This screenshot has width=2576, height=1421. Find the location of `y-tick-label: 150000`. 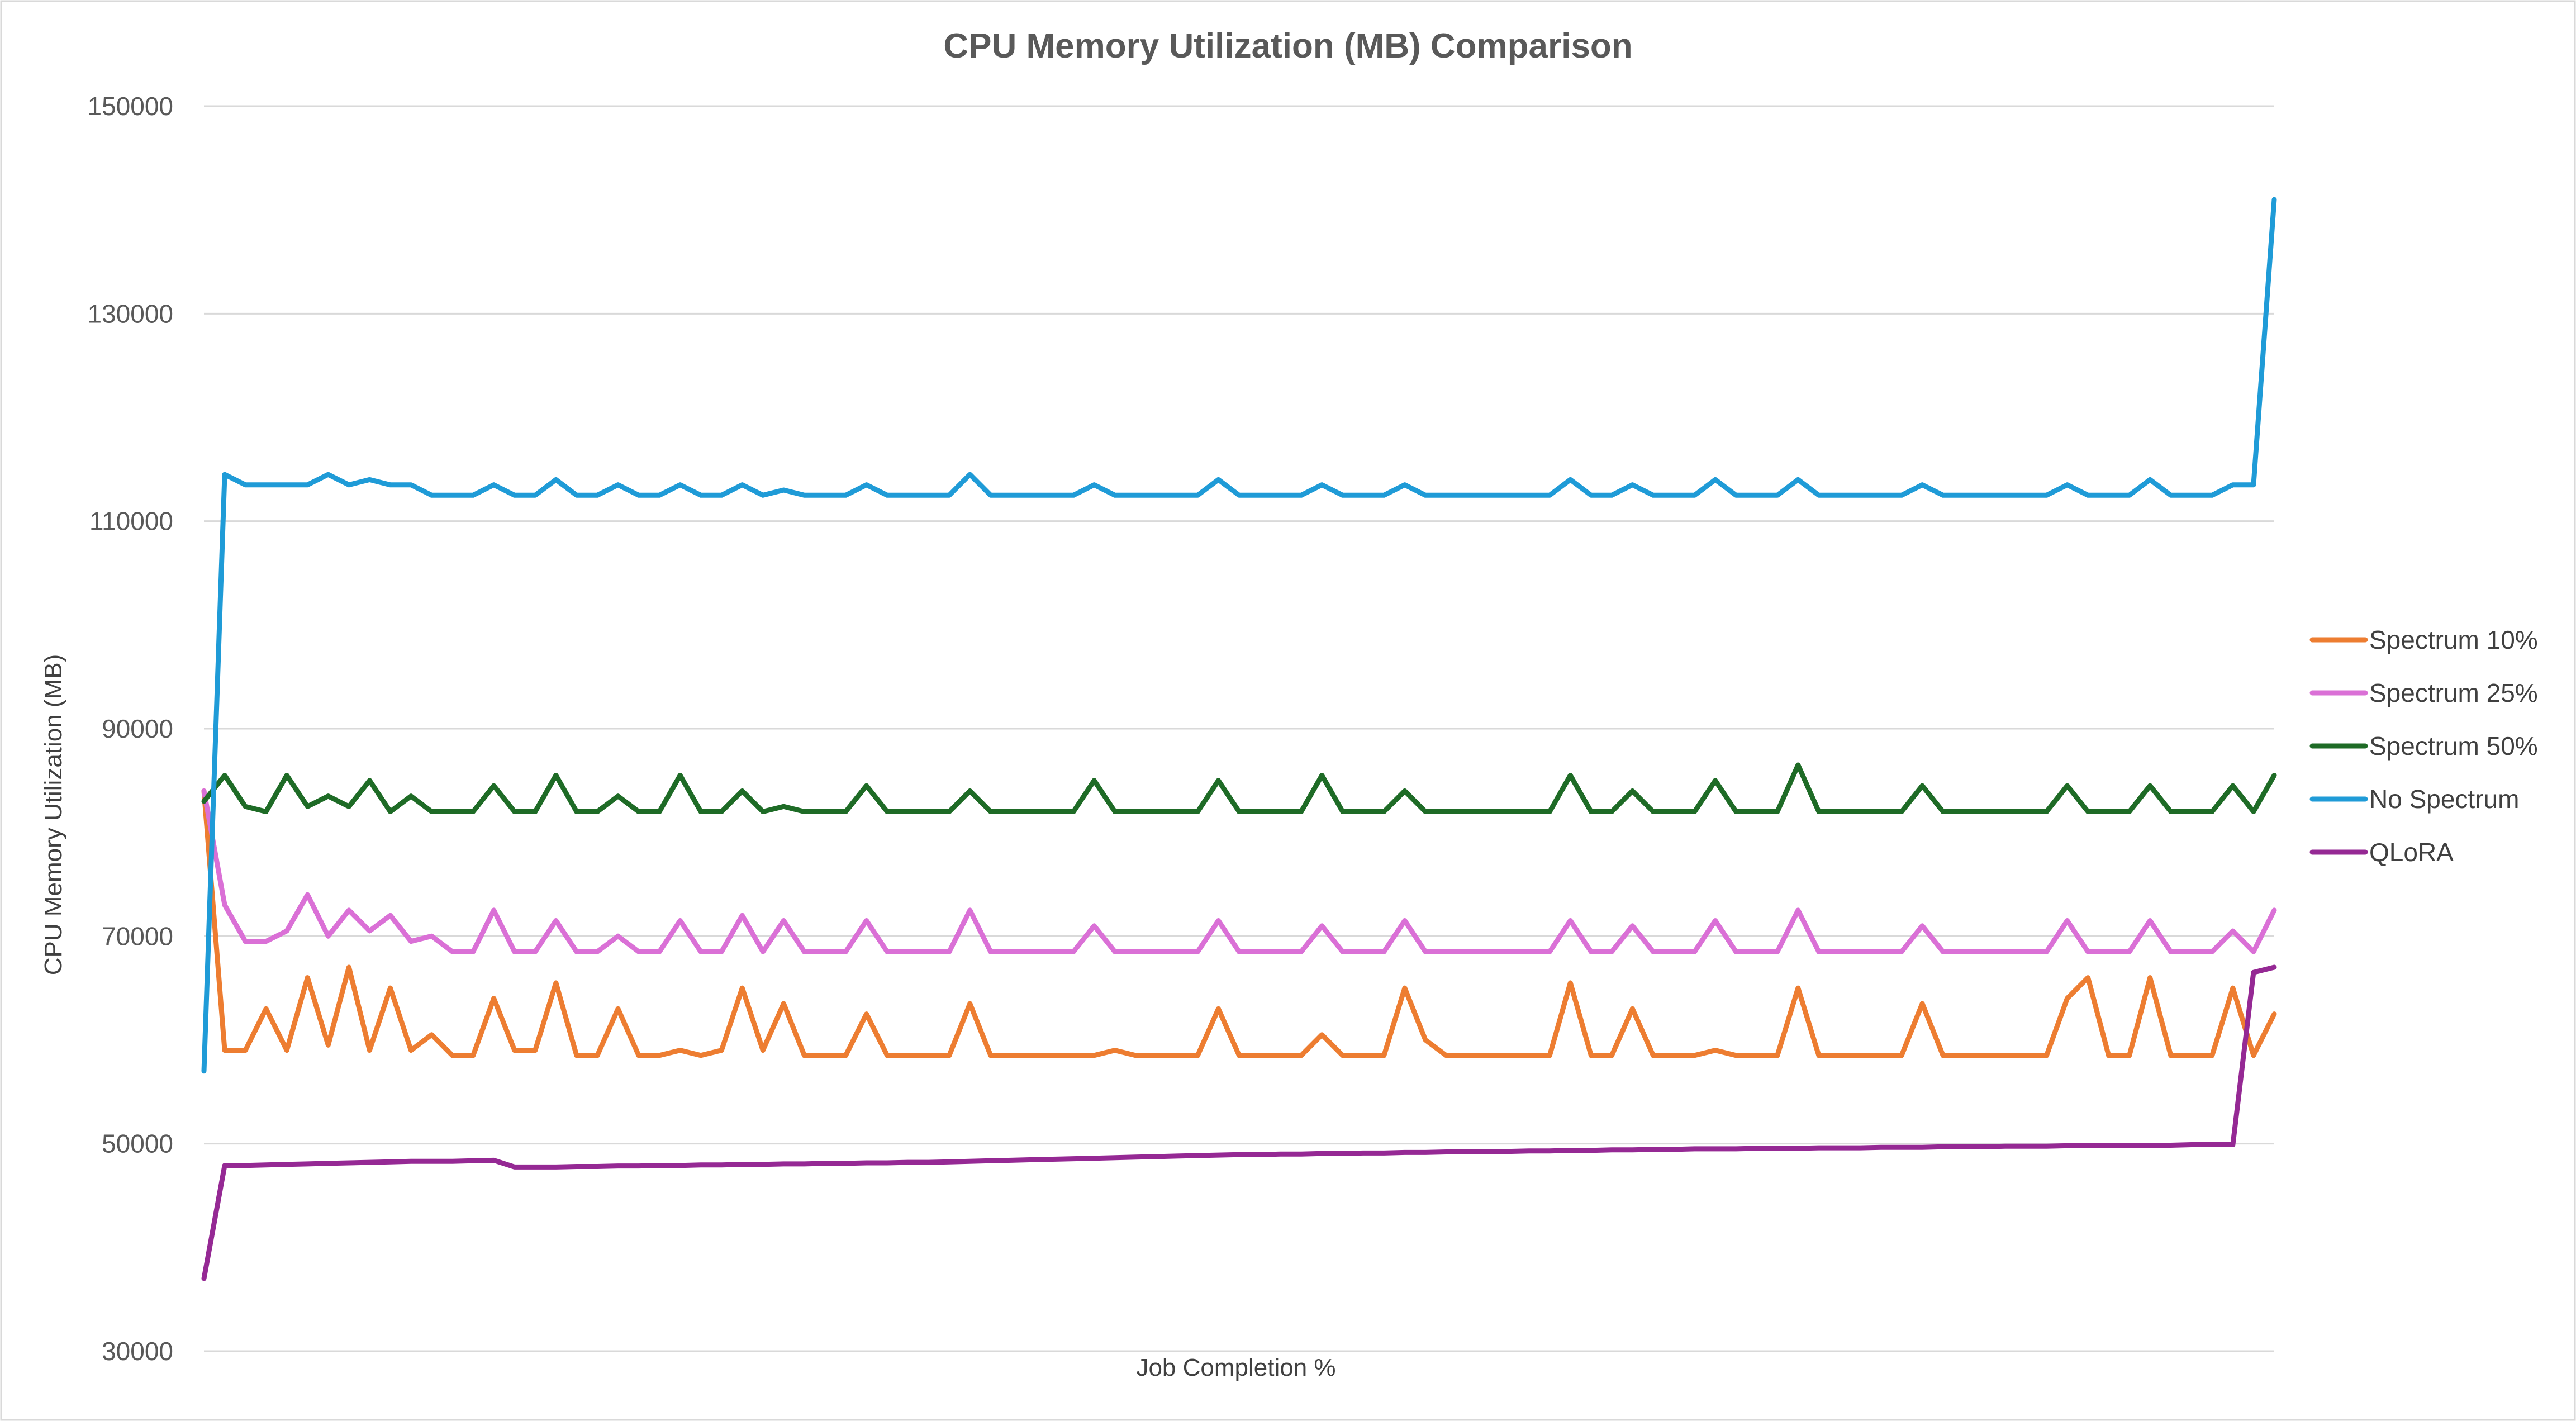

y-tick-label: 150000 is located at coordinates (131, 106).